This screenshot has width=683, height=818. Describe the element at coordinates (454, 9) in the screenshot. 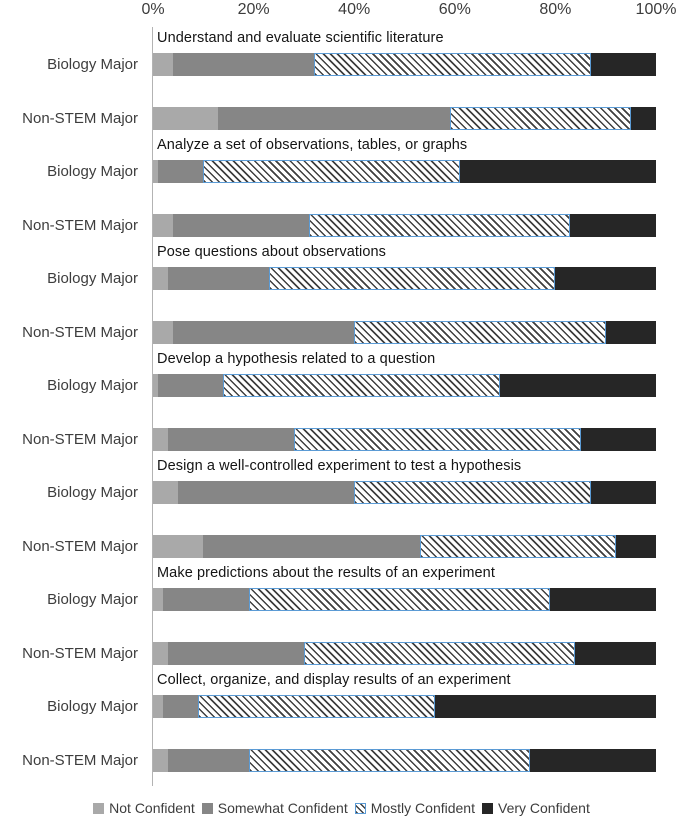

I see `x-axis-tick-label: 60%` at that location.